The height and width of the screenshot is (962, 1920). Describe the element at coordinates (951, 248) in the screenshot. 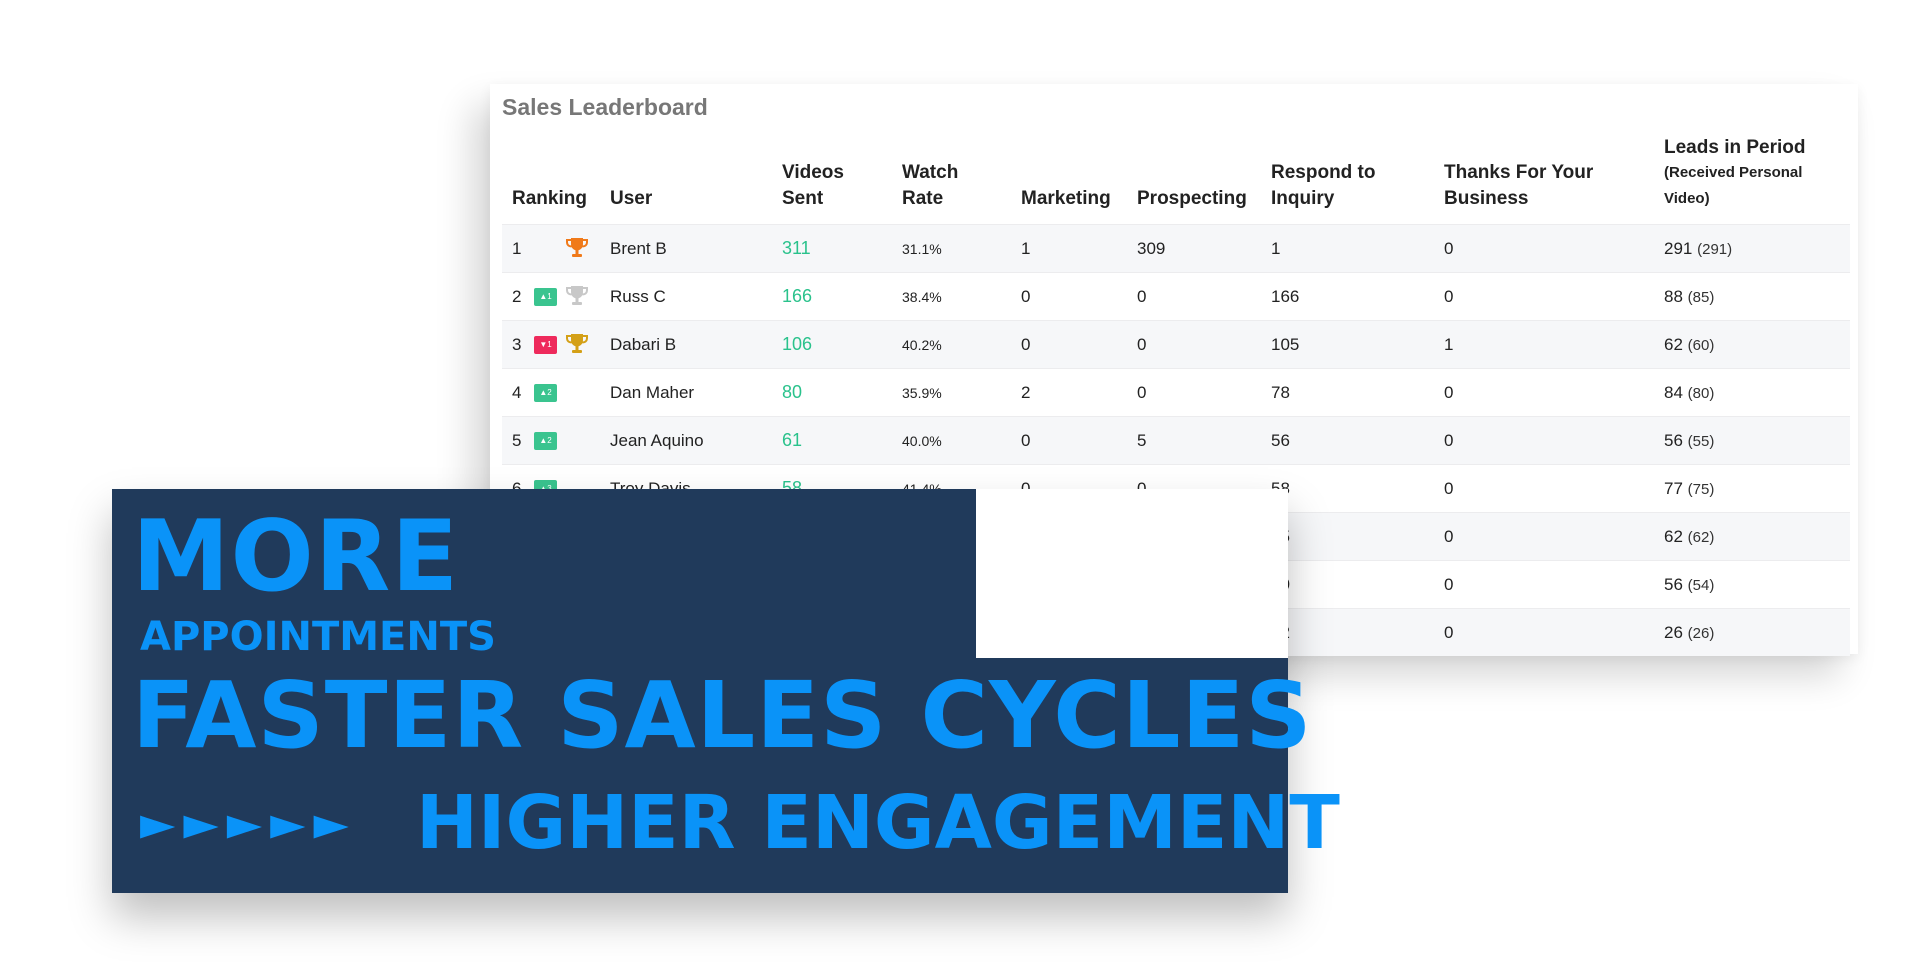

I see `cell-watch-rate: 31.1%` at that location.